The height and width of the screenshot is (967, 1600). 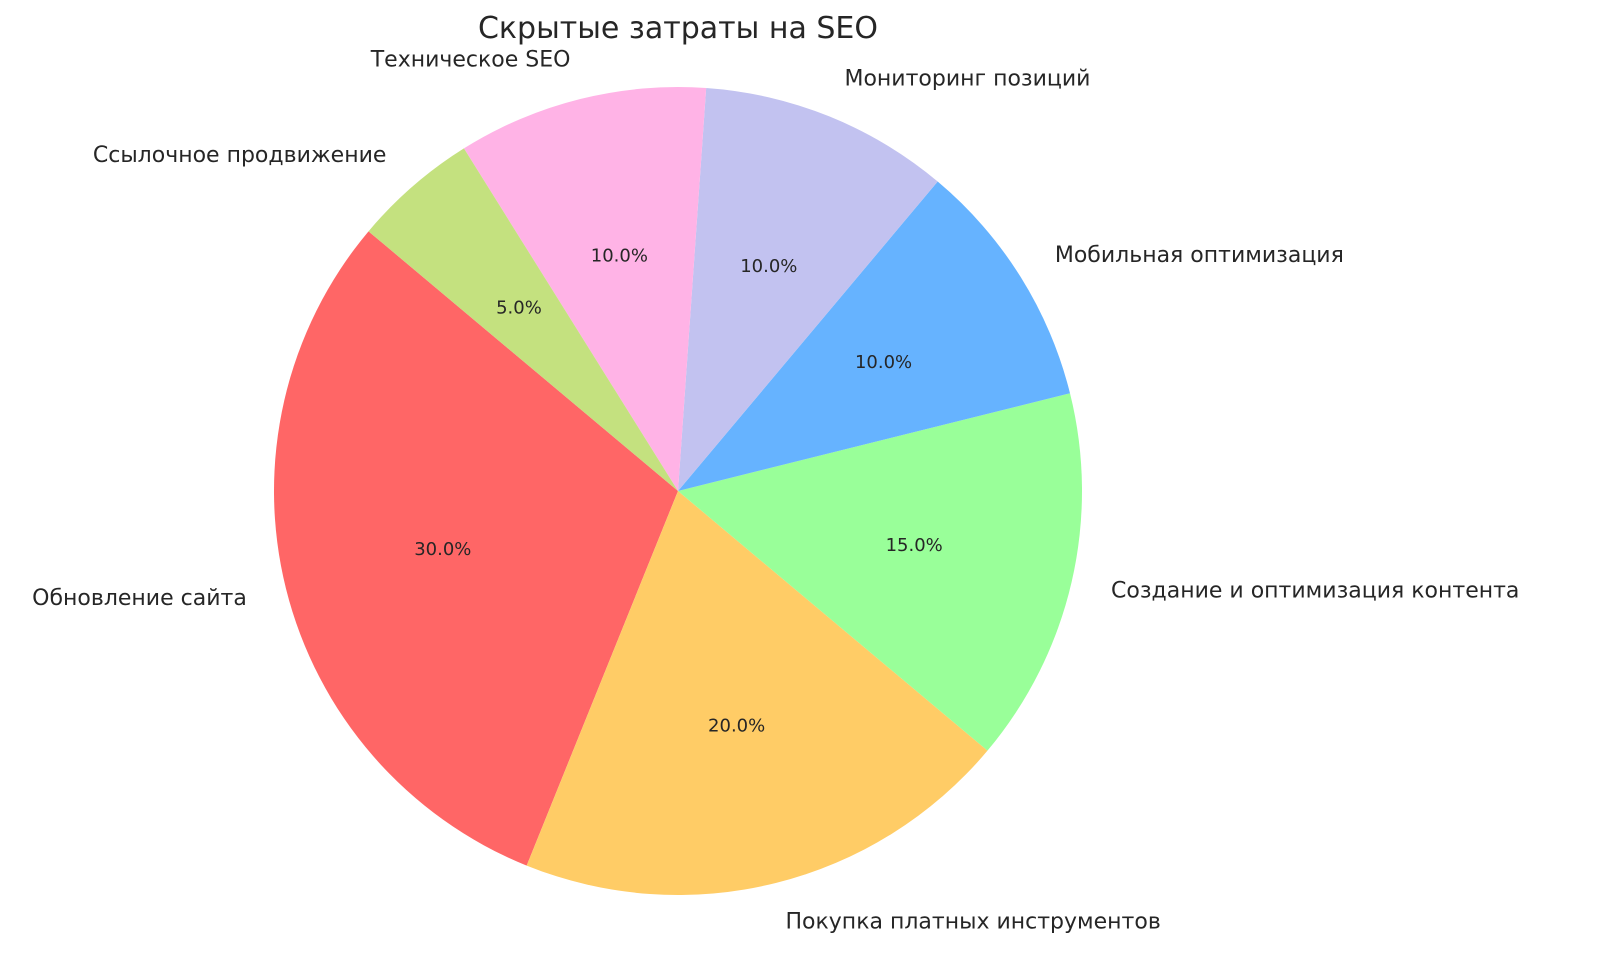 I want to click on slice-label: Мобильная оптимизация, so click(x=1199, y=255).